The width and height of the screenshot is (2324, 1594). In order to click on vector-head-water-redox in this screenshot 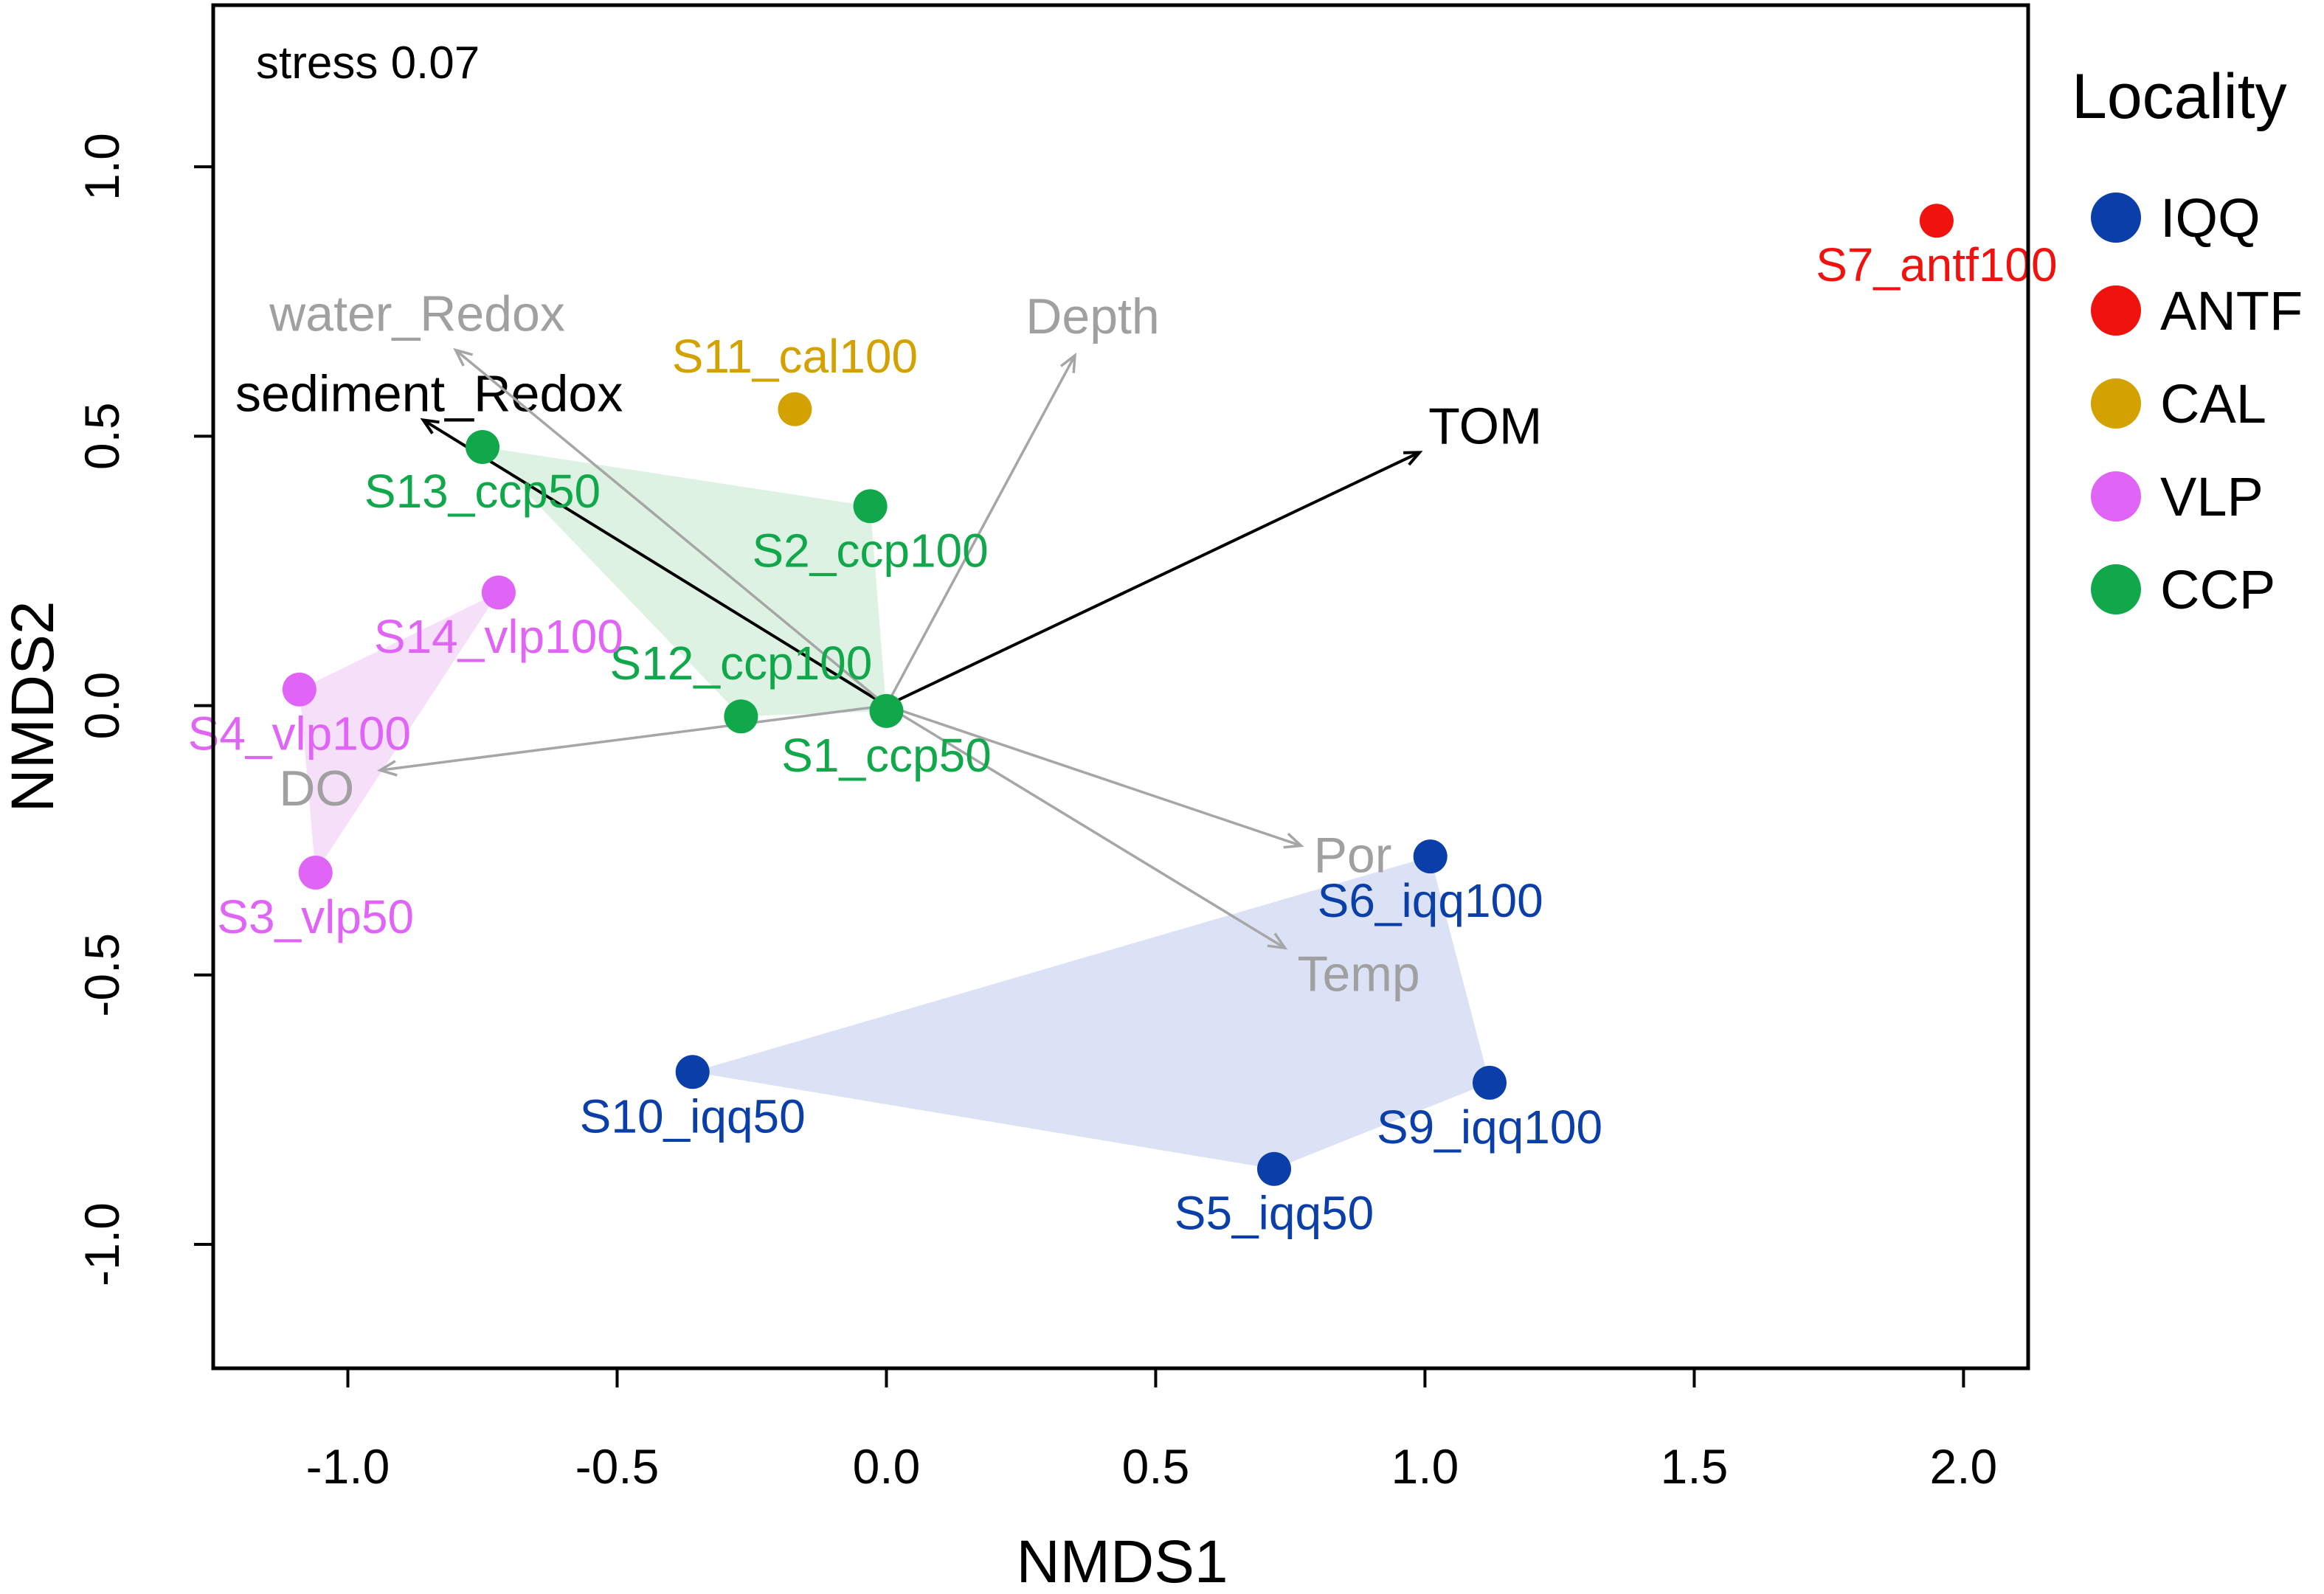, I will do `click(463, 357)`.